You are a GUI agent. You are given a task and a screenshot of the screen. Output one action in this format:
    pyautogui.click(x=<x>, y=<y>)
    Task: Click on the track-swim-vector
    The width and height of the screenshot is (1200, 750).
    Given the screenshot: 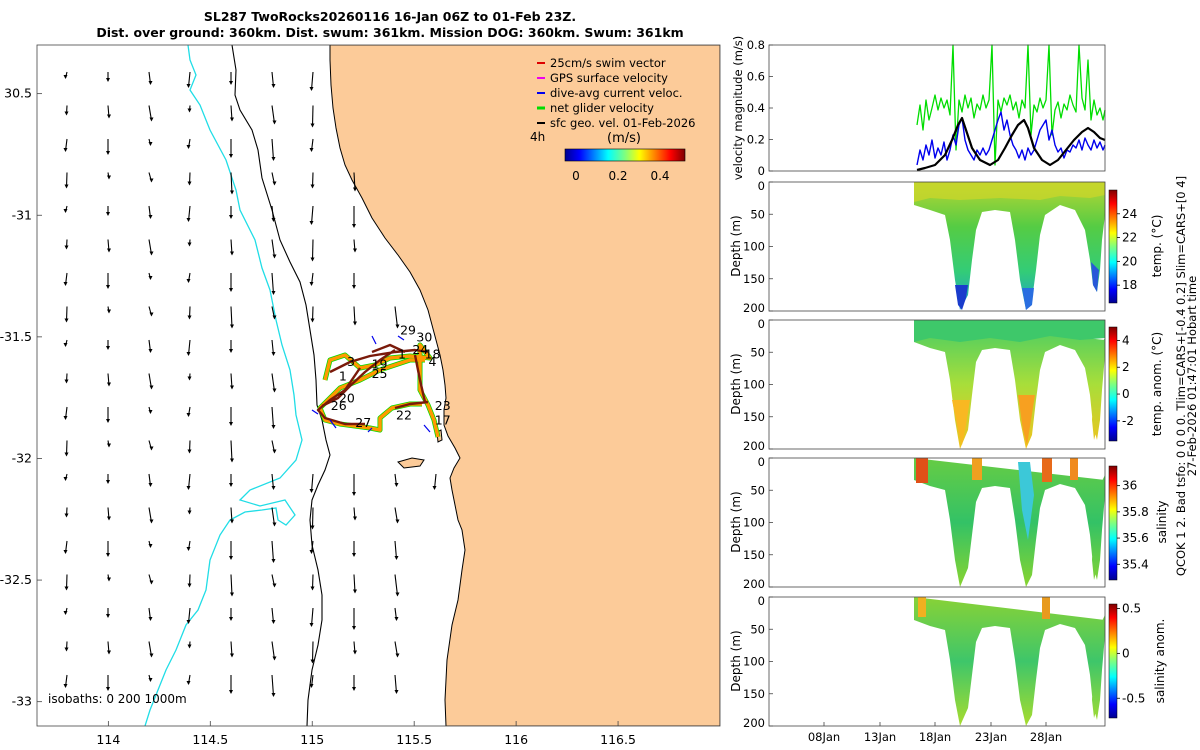 What is the action you would take?
    pyautogui.click(x=372, y=384)
    